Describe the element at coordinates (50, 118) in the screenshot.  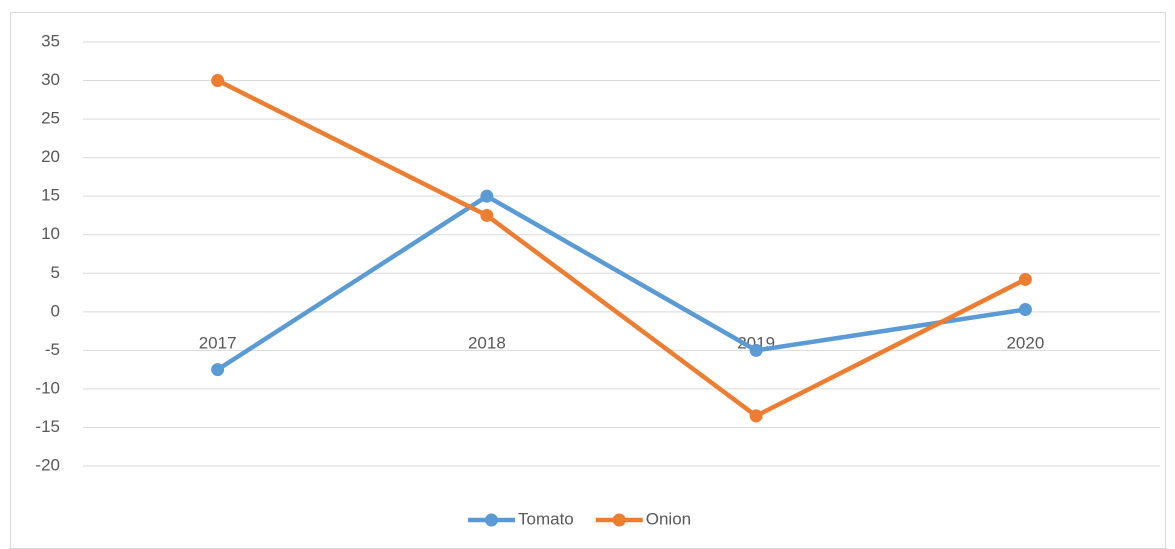
I see `y-tick-label: 25` at that location.